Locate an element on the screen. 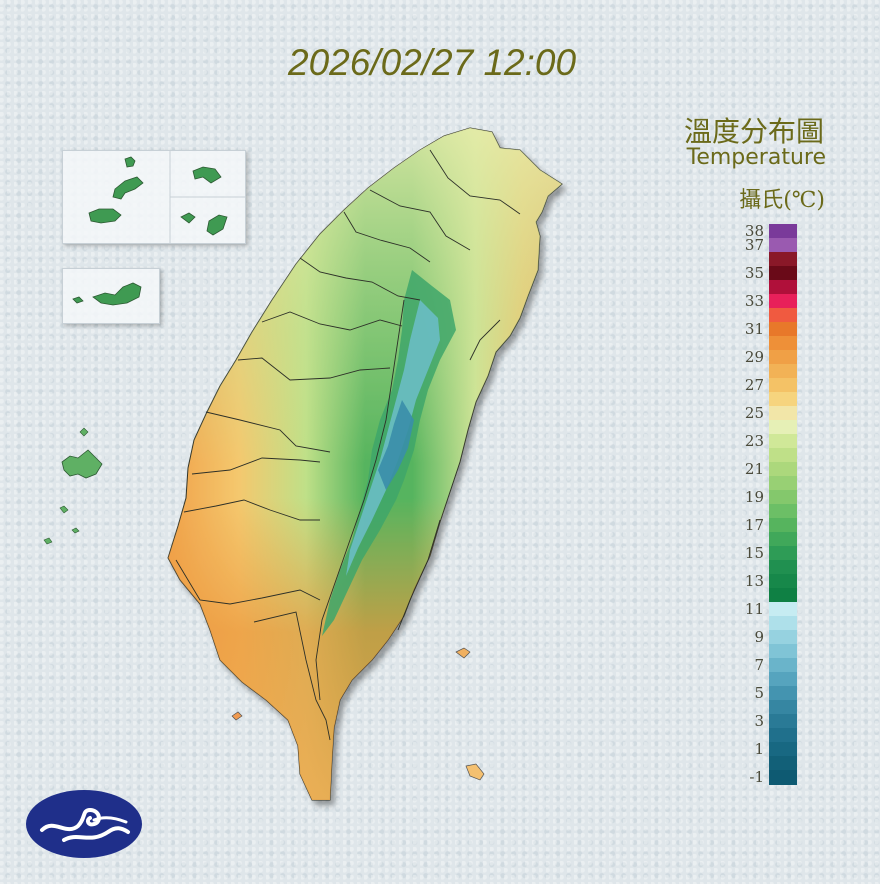  xiaoliuqiu-west-island is located at coordinates (237, 716).